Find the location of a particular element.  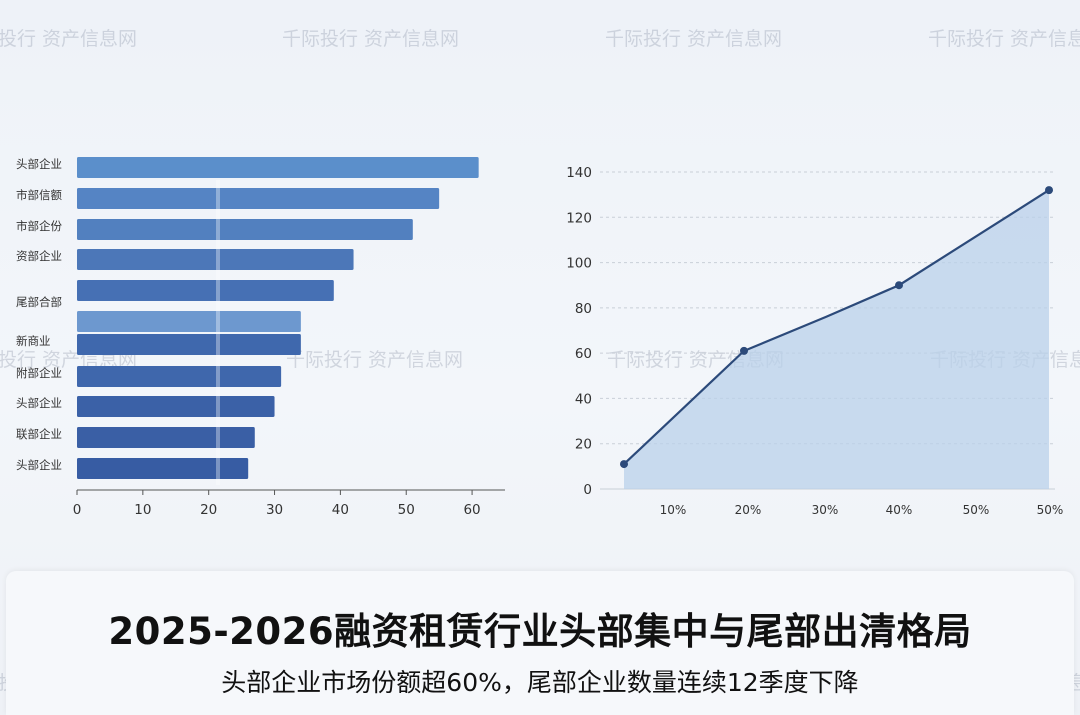

x-tick-label: 30 is located at coordinates (274, 510).